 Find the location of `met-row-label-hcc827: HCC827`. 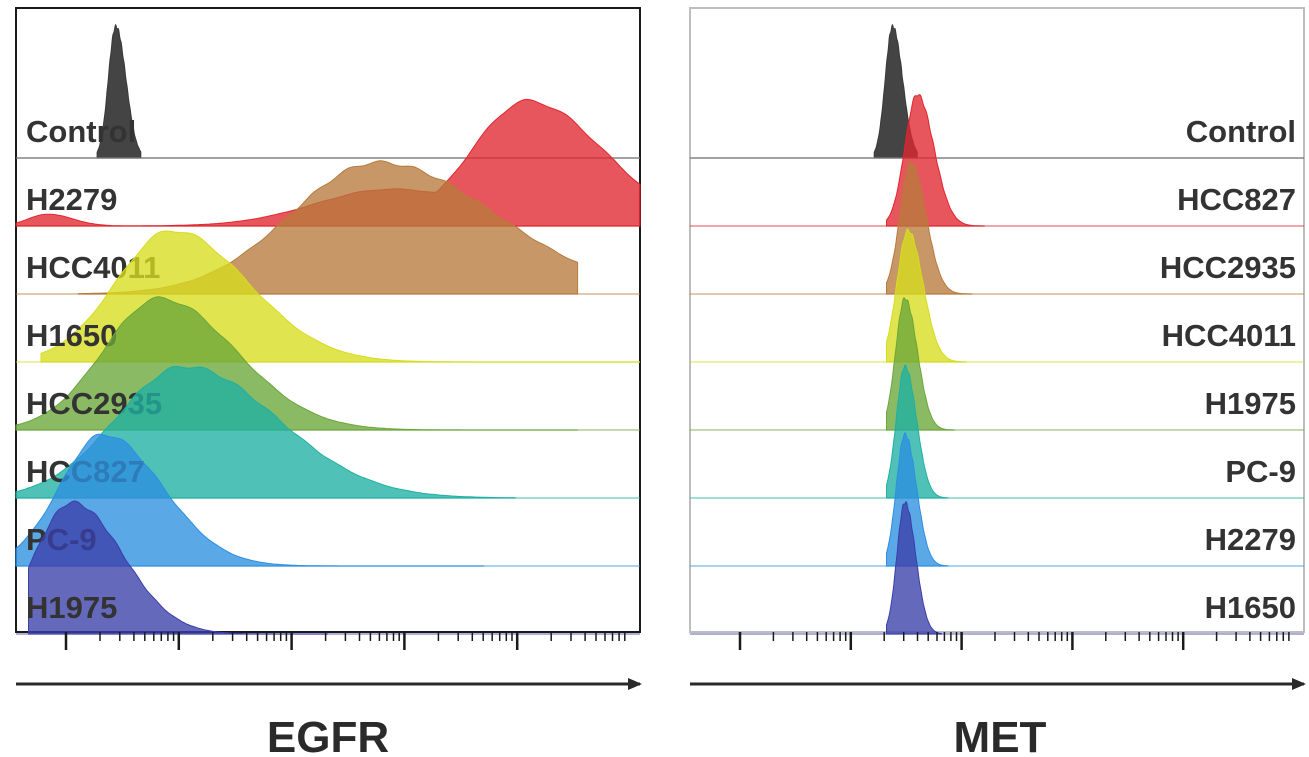

met-row-label-hcc827: HCC827 is located at coordinates (1236, 199).